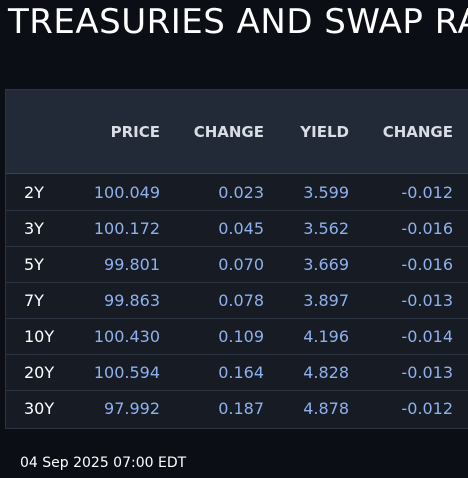 This screenshot has width=468, height=478. I want to click on tenor-label: 2Y, so click(34, 192).